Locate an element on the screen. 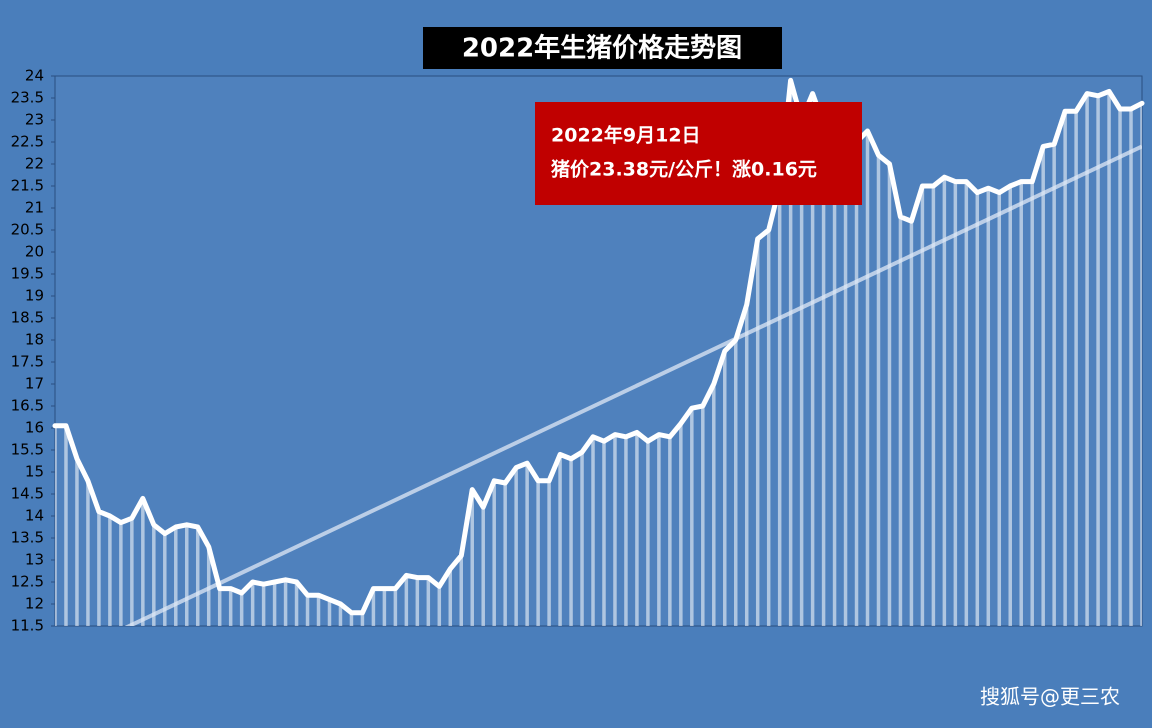 The width and height of the screenshot is (1152, 728). y-tick-label: 21.5 is located at coordinates (27, 186).